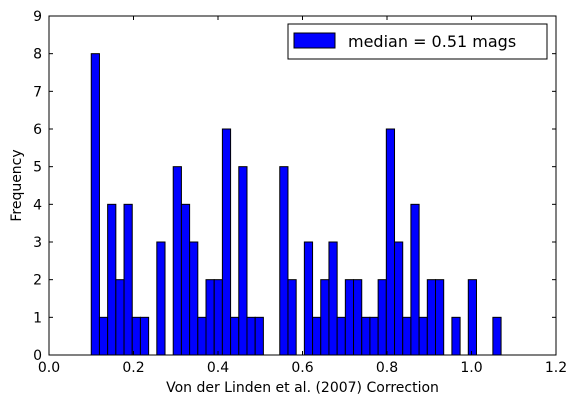 Image resolution: width=568 pixels, height=398 pixels. Describe the element at coordinates (37, 17) in the screenshot. I see `y-tick-label: 9` at that location.